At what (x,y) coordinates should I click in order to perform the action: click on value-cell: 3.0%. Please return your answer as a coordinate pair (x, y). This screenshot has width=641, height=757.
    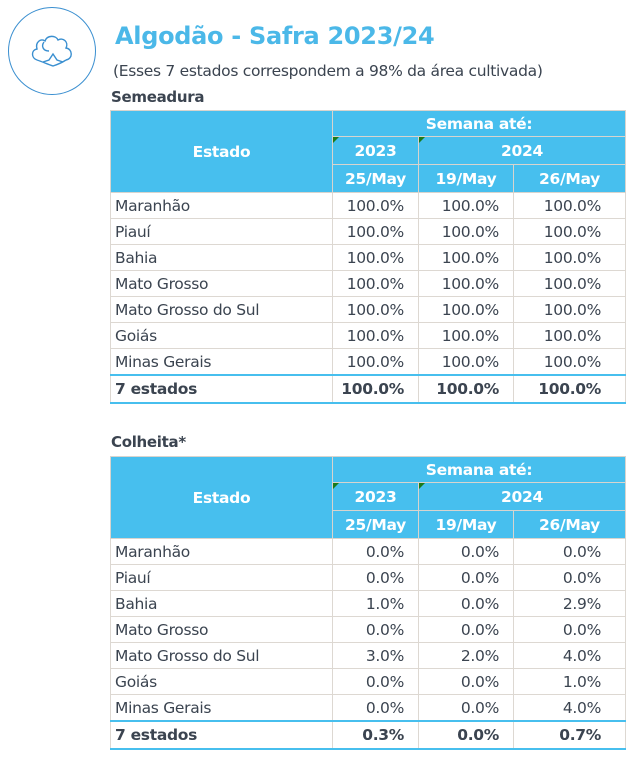
    Looking at the image, I should click on (375, 655).